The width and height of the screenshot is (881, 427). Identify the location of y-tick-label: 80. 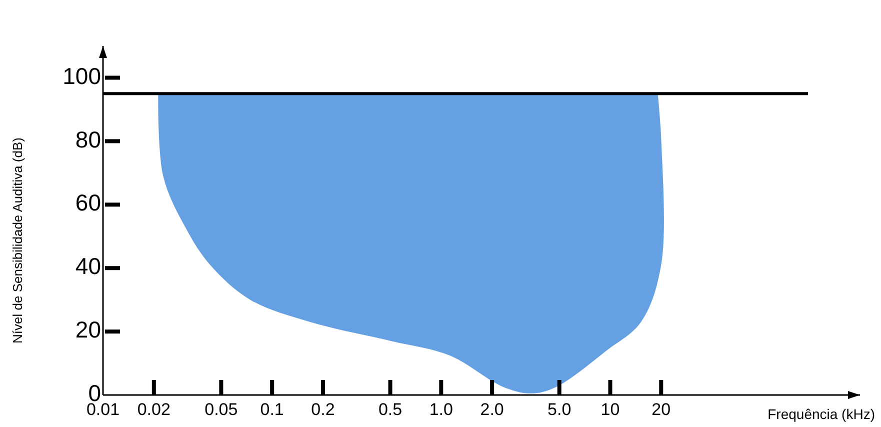
(88, 139).